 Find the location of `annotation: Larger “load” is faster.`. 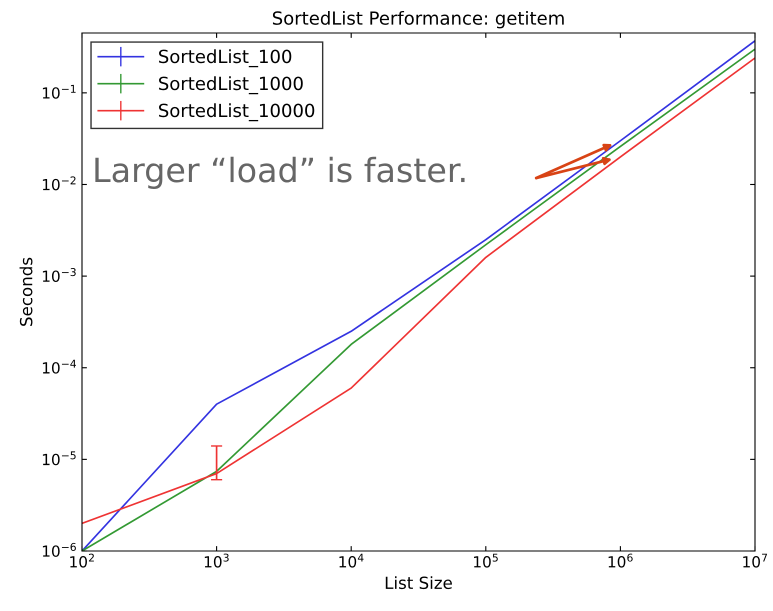

annotation: Larger “load” is faster. is located at coordinates (280, 172).